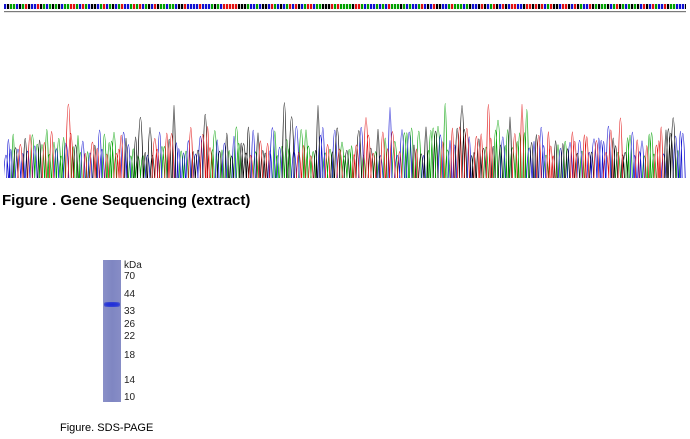 The image size is (690, 439). I want to click on marker-18: 18, so click(130, 355).